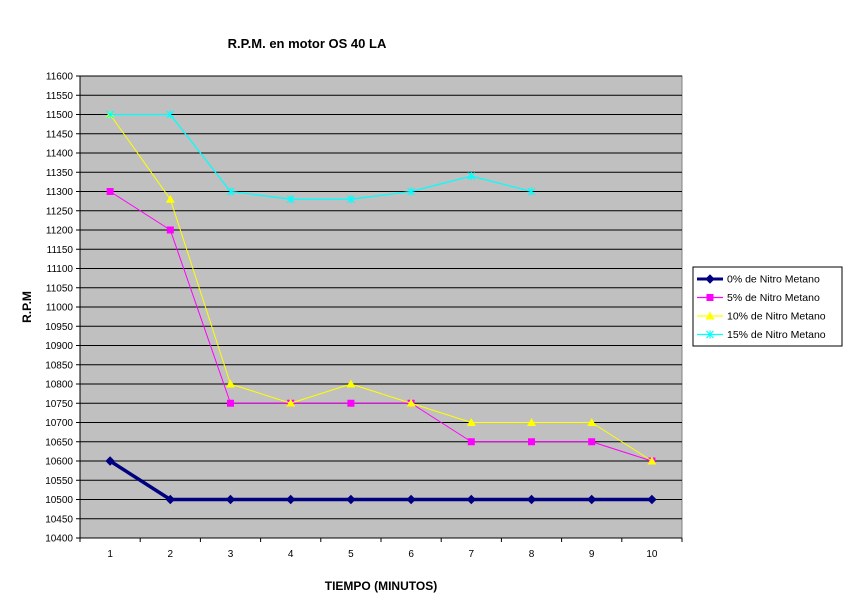 The height and width of the screenshot is (604, 854). I want to click on x-tick-label: 7, so click(472, 554).